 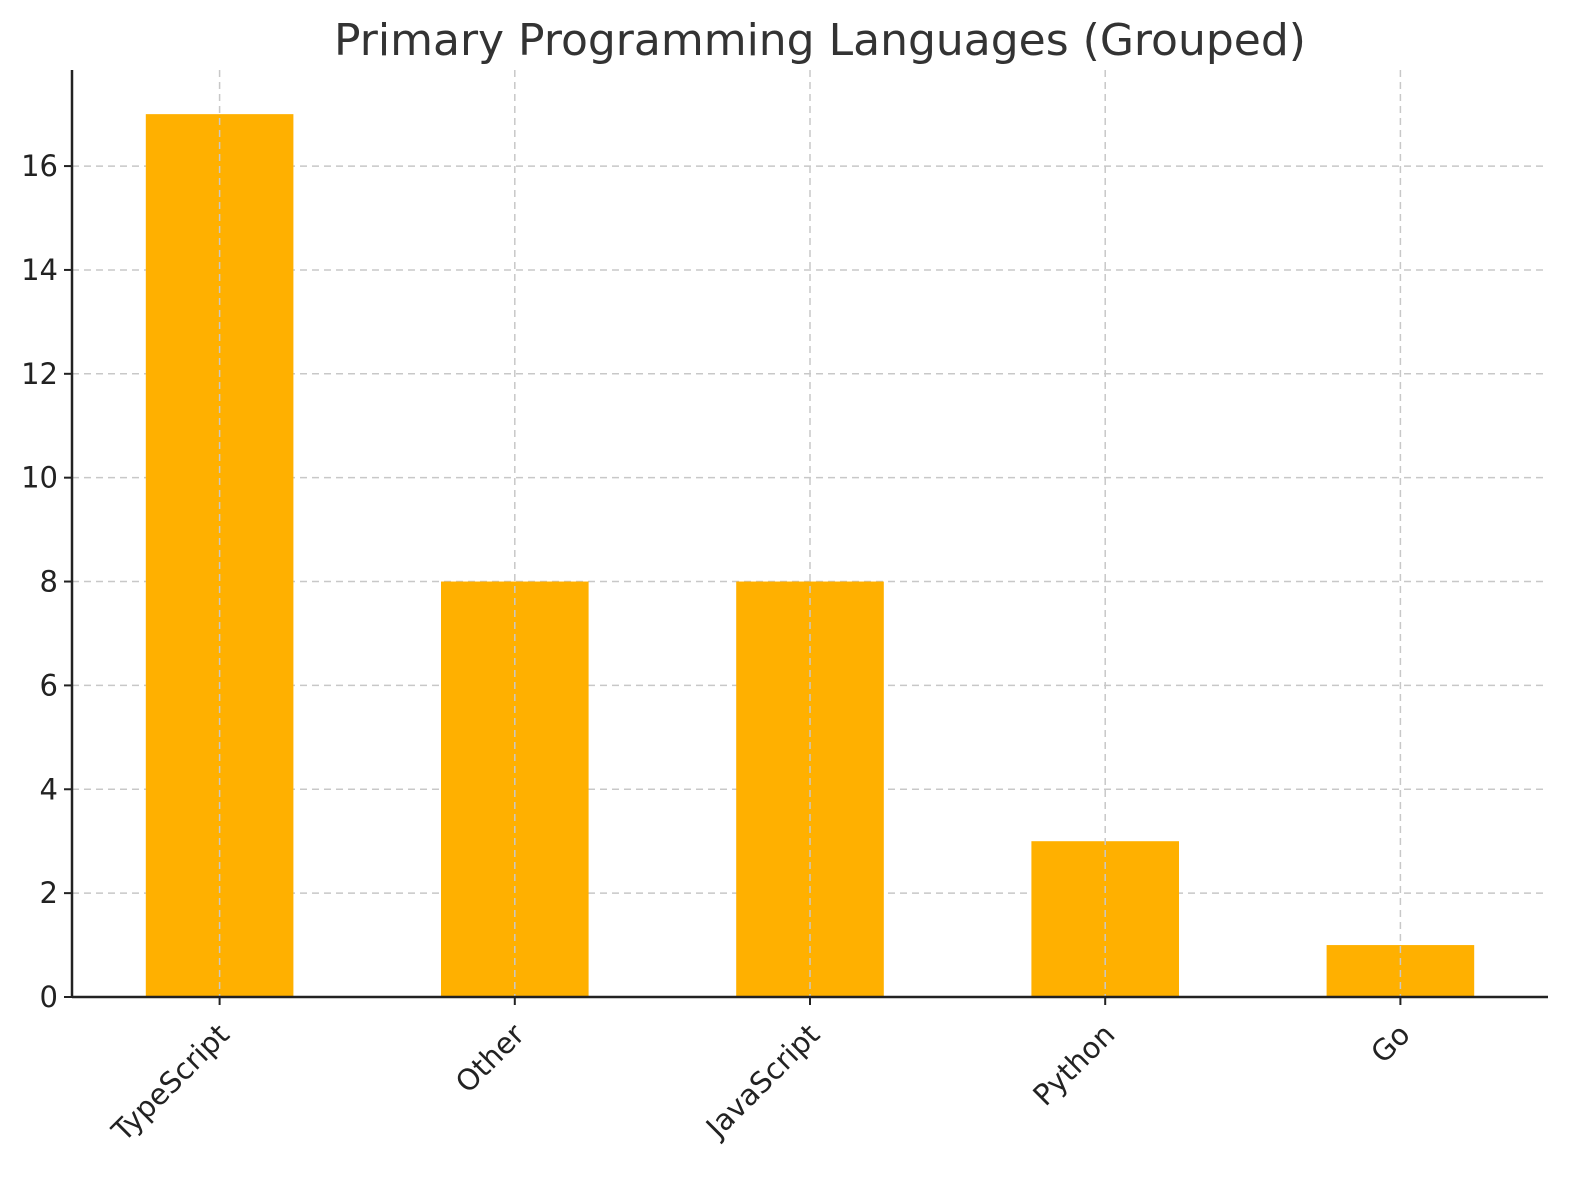 I want to click on x-tick-label: Other, so click(x=490, y=1058).